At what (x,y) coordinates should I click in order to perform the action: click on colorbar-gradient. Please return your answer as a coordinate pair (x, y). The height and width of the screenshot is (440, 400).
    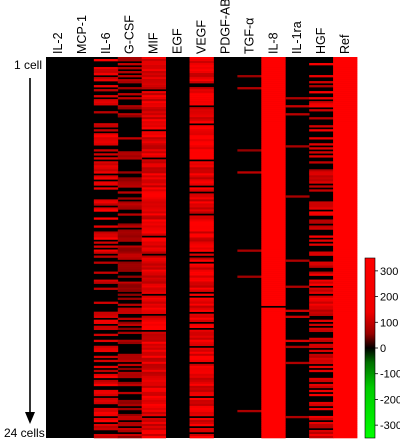
    Looking at the image, I should click on (370, 348).